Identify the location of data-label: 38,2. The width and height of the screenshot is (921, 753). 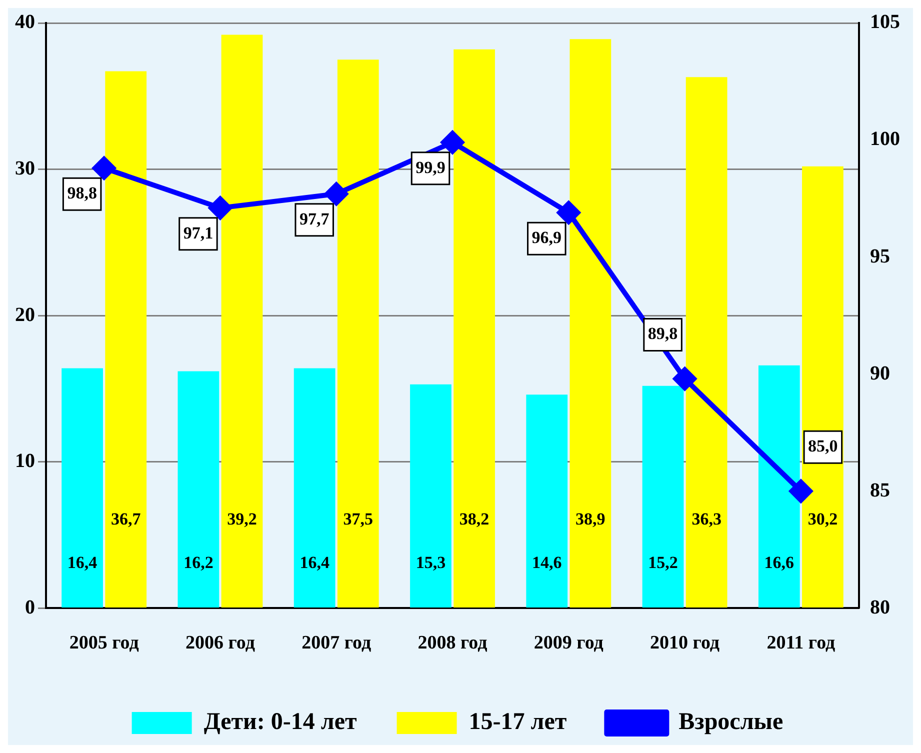
(474, 518).